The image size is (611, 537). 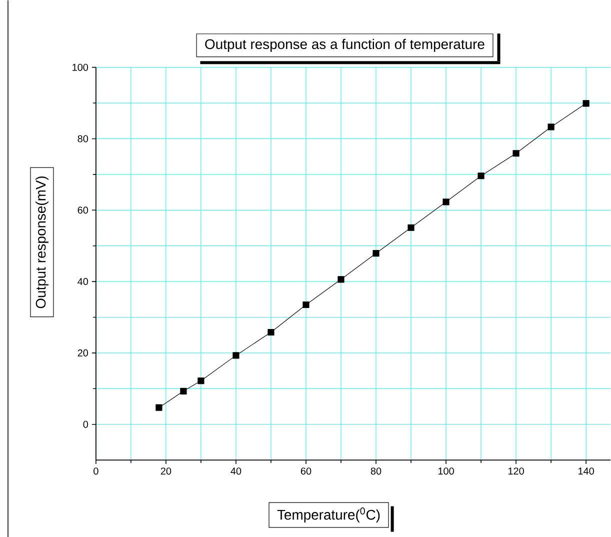 What do you see at coordinates (96, 470) in the screenshot?
I see `x-tick-label: 0` at bounding box center [96, 470].